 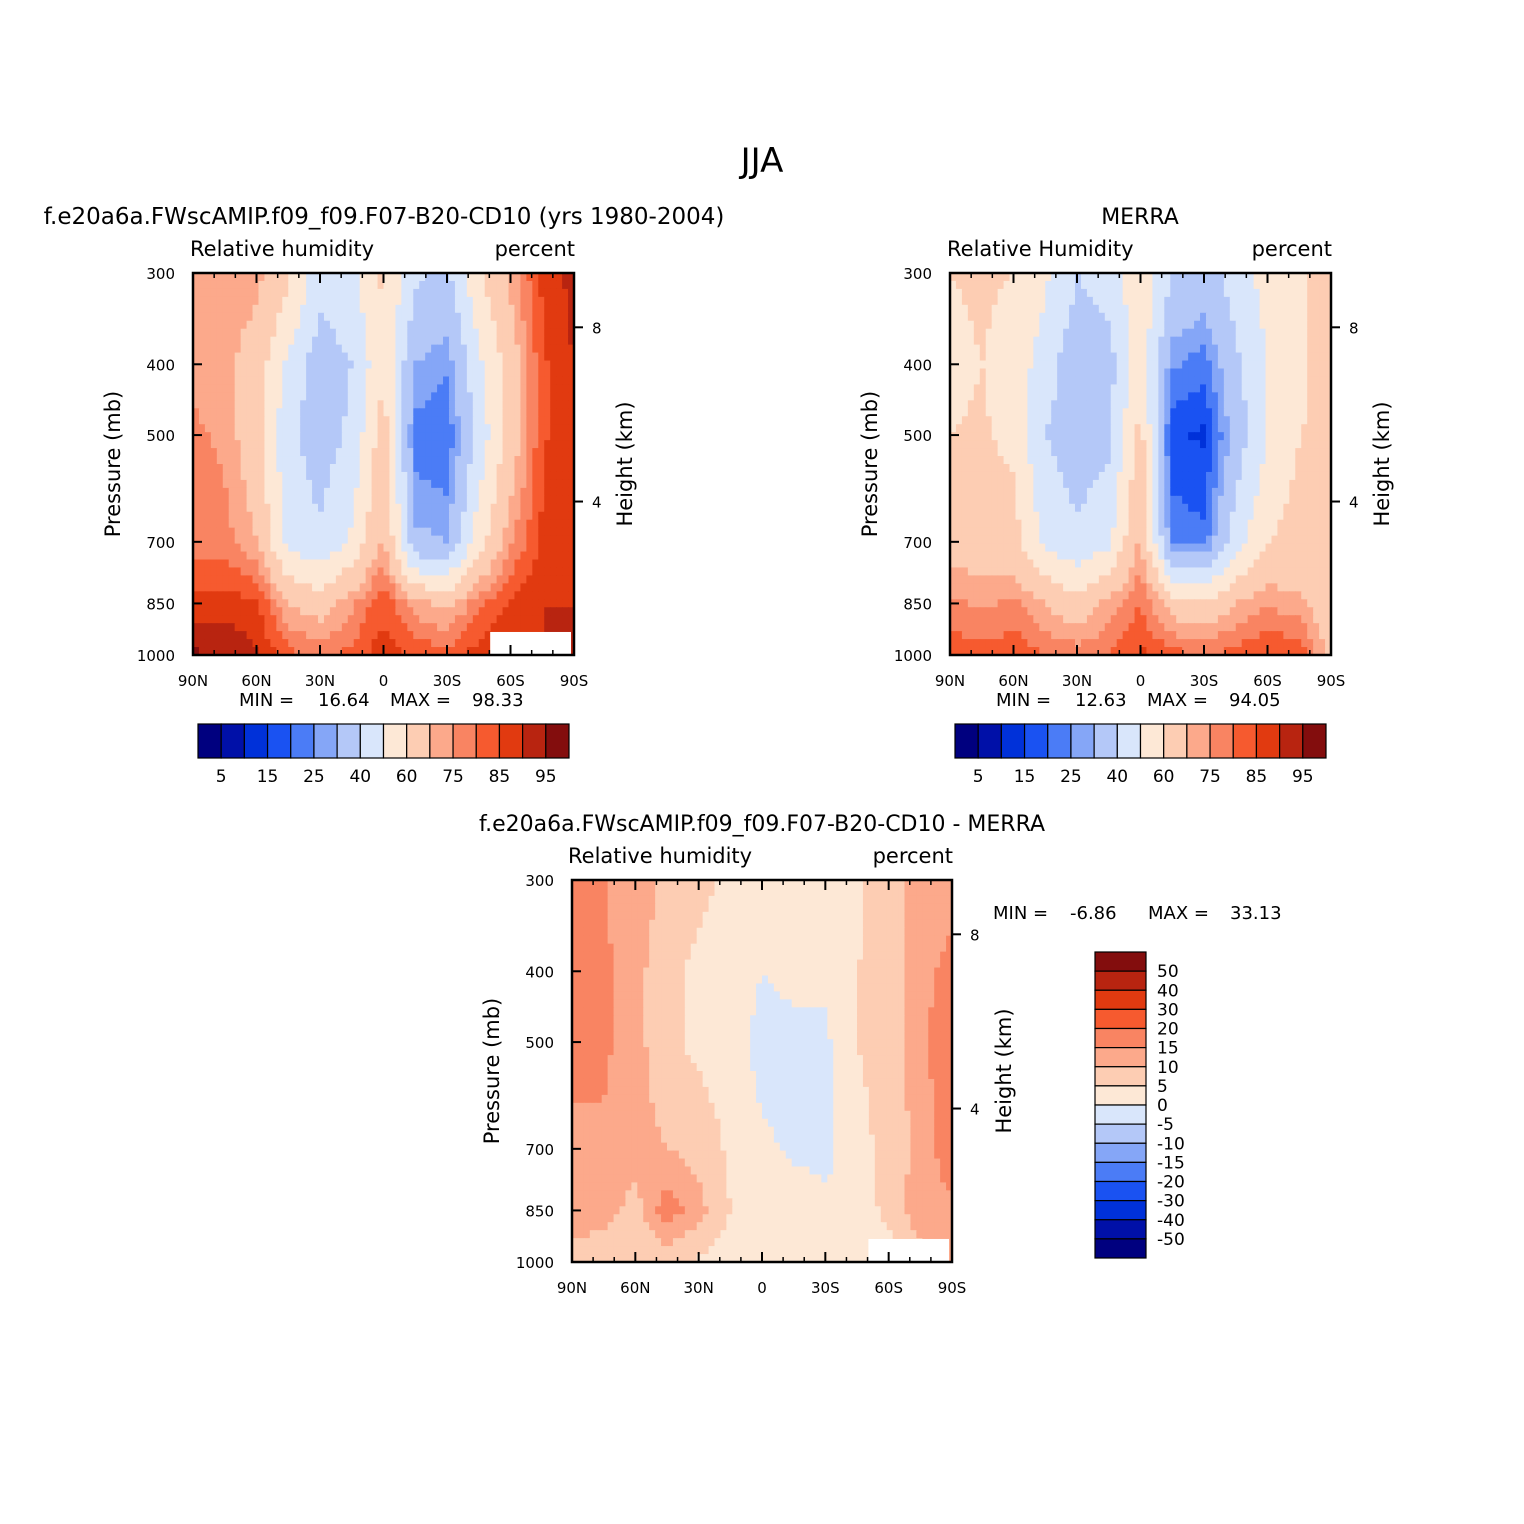 I want to click on panel-merra-min: 12.63, so click(x=1101, y=700).